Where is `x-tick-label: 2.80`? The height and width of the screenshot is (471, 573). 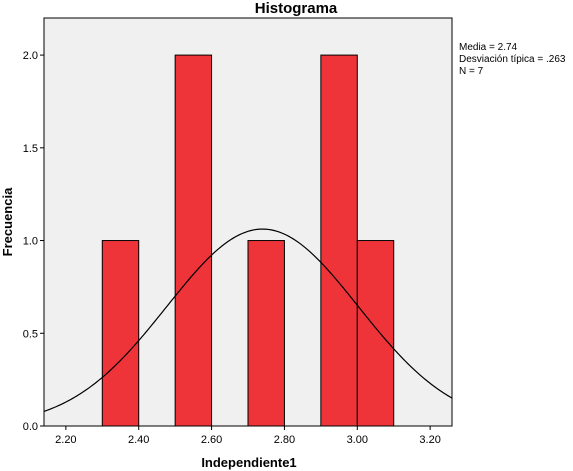
x-tick-label: 2.80 is located at coordinates (284, 440).